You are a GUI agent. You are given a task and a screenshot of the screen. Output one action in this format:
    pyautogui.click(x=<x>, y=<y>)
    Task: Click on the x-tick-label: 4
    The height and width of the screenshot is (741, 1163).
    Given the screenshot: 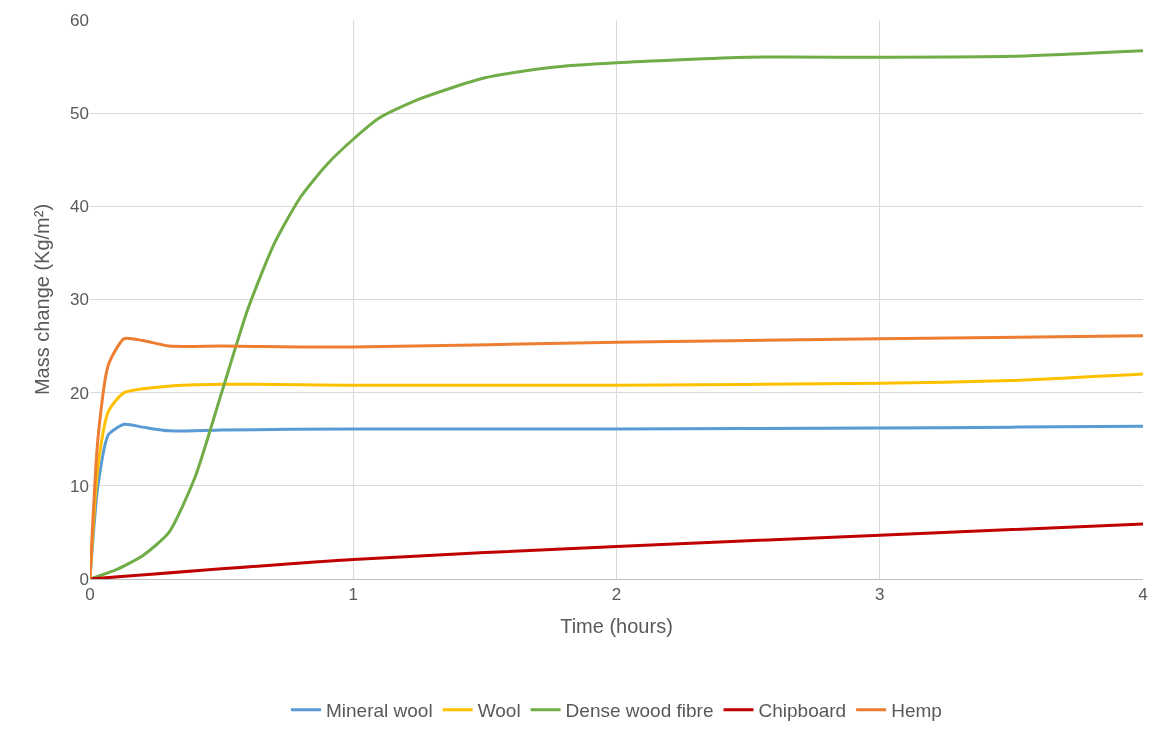 What is the action you would take?
    pyautogui.click(x=1143, y=595)
    